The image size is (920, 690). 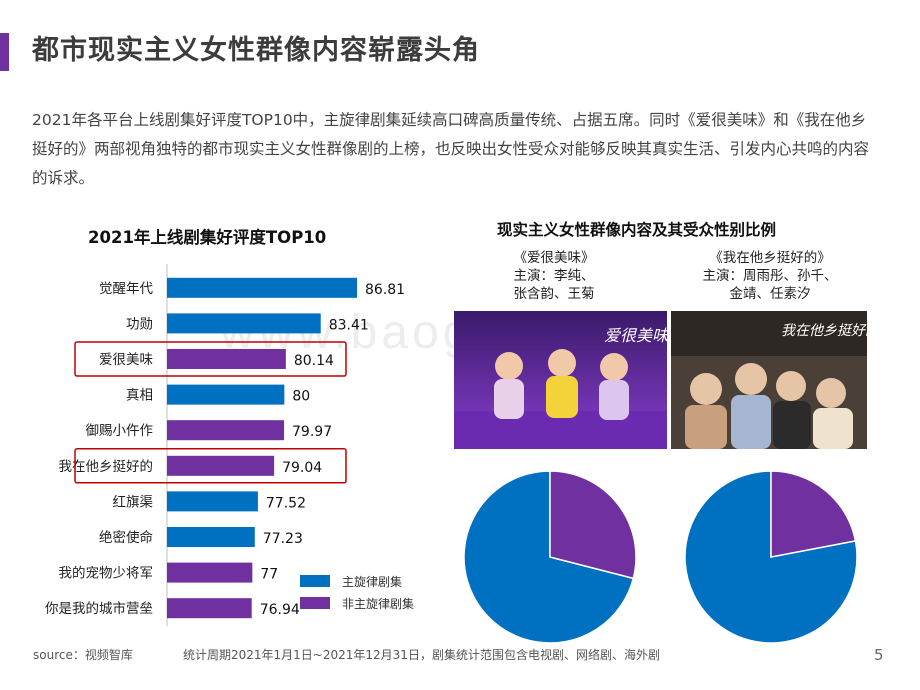 I want to click on show2-cast-line1: 主演：周雨彤、孙千、, so click(x=770, y=276).